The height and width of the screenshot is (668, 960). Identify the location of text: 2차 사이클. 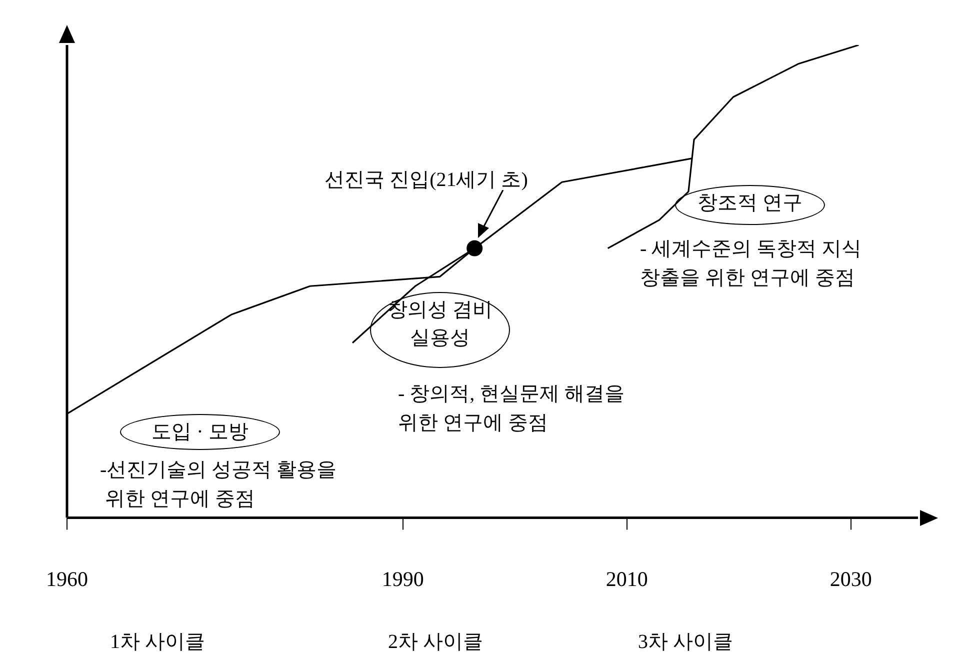
(435, 642).